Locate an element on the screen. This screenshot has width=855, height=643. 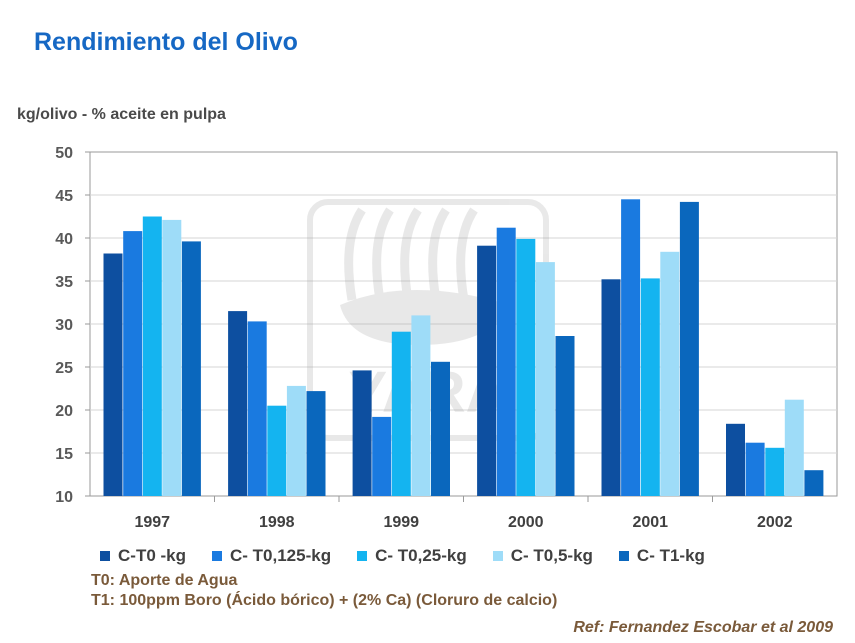
y-axis-label: kg/olivo - % aceite en pulpa is located at coordinates (121, 114).